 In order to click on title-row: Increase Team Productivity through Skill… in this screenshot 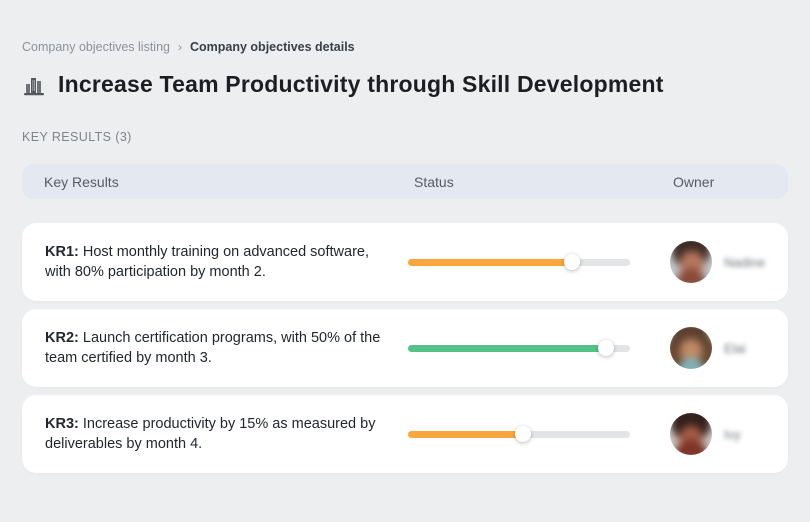, I will do `click(405, 84)`.